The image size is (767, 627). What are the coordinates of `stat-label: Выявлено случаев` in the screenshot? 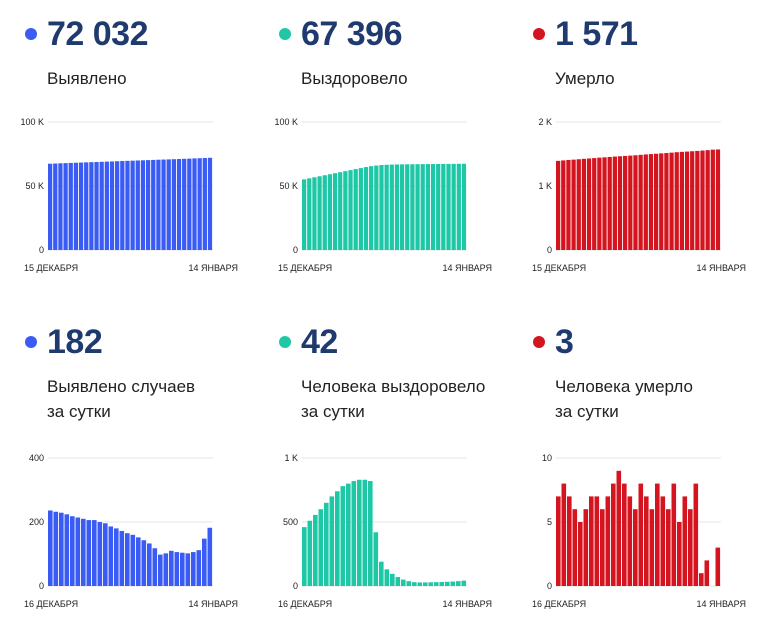 It's located at (121, 386).